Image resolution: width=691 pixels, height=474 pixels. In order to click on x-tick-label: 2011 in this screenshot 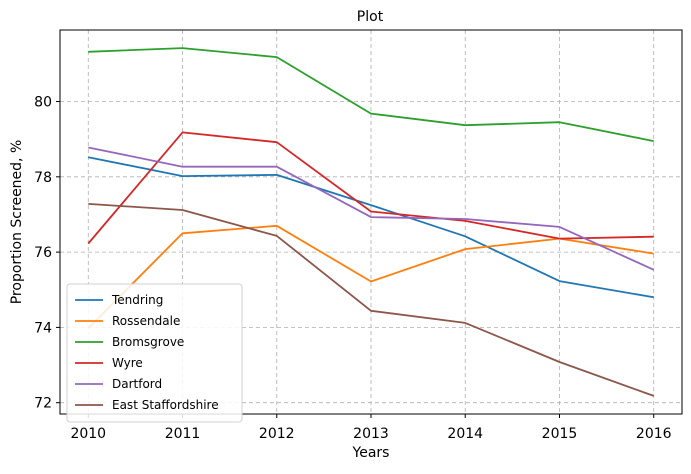, I will do `click(183, 434)`.